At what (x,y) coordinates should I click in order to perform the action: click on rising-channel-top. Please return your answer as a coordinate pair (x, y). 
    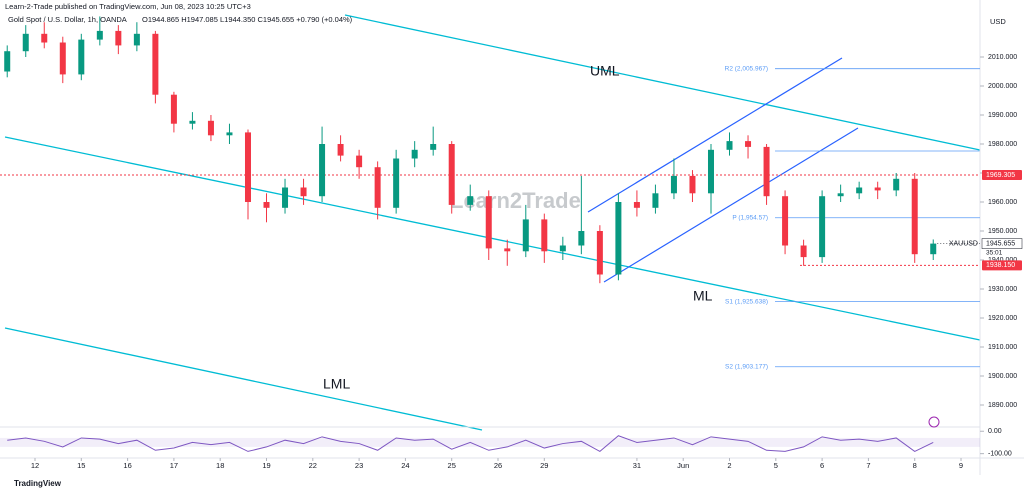
    Looking at the image, I should click on (715, 135).